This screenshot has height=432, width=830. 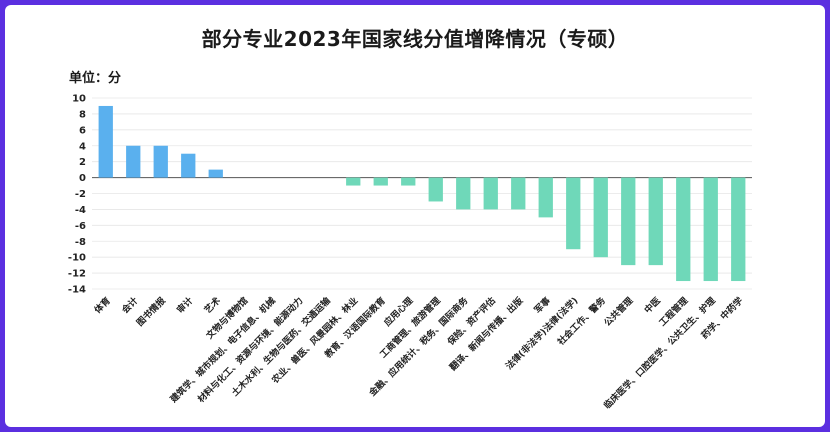 What do you see at coordinates (82, 178) in the screenshot?
I see `y-tick-label: 0` at bounding box center [82, 178].